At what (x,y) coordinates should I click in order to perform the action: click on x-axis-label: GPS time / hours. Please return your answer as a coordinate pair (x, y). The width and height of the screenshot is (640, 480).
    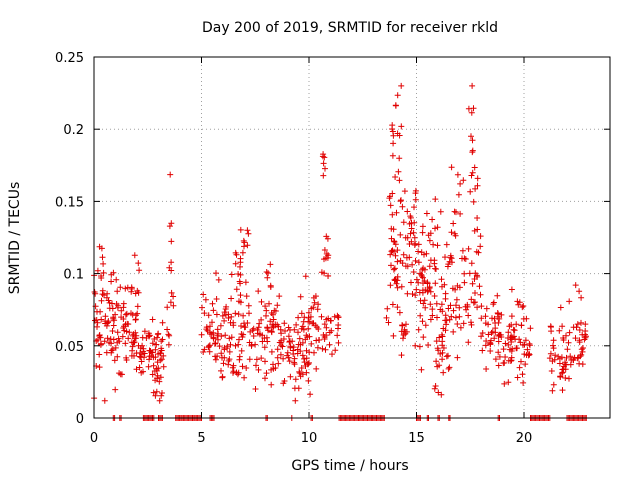
    Looking at the image, I should click on (349, 466).